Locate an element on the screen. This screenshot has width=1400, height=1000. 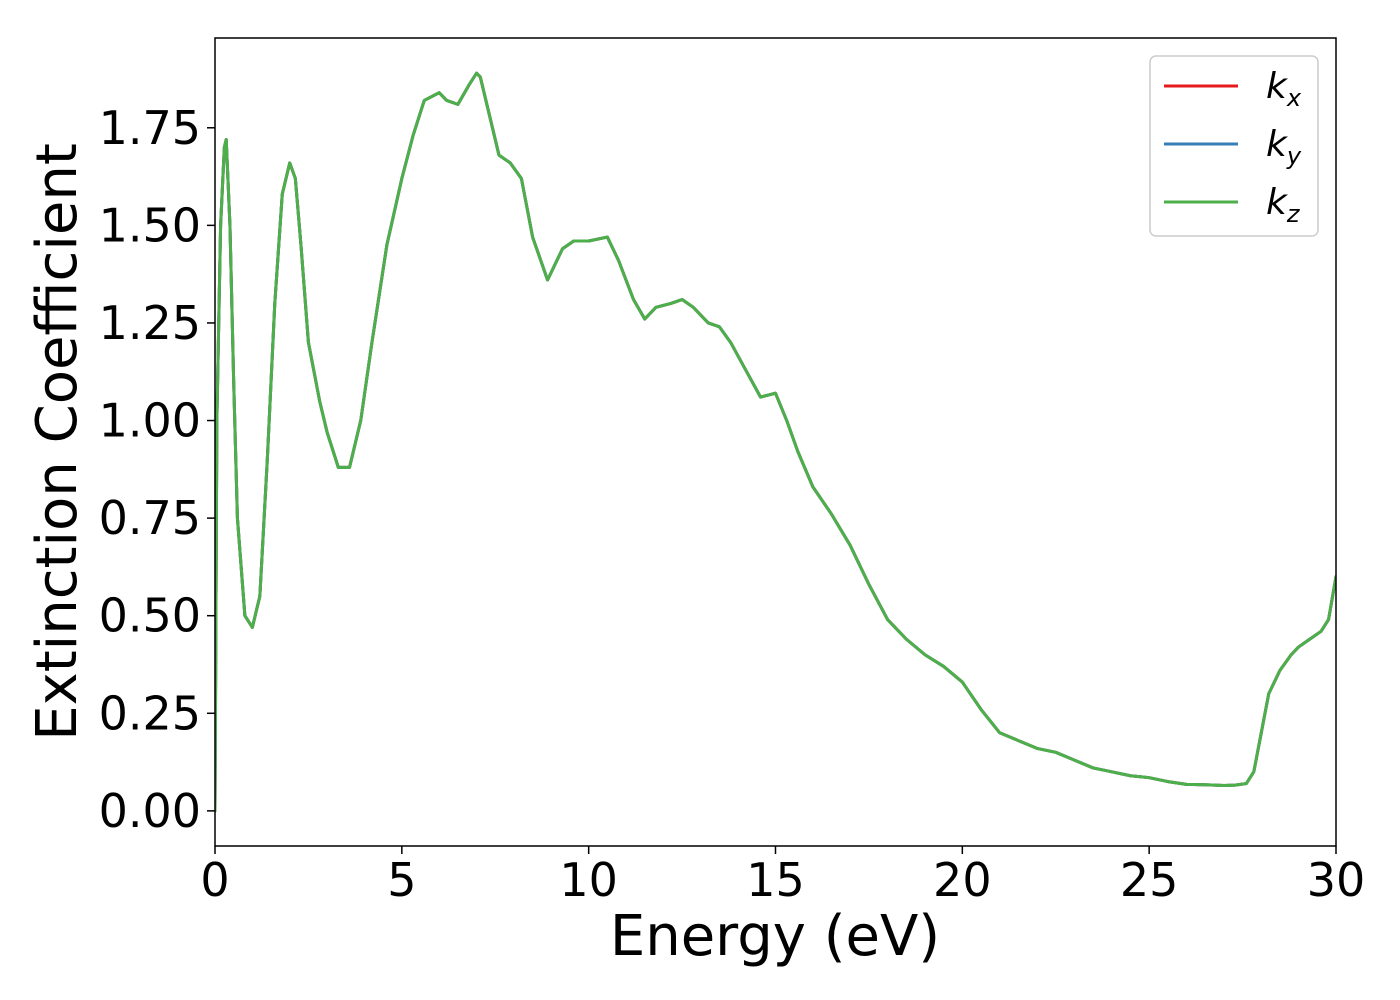
legend-entries: kx ky kz is located at coordinates (1233, 147).